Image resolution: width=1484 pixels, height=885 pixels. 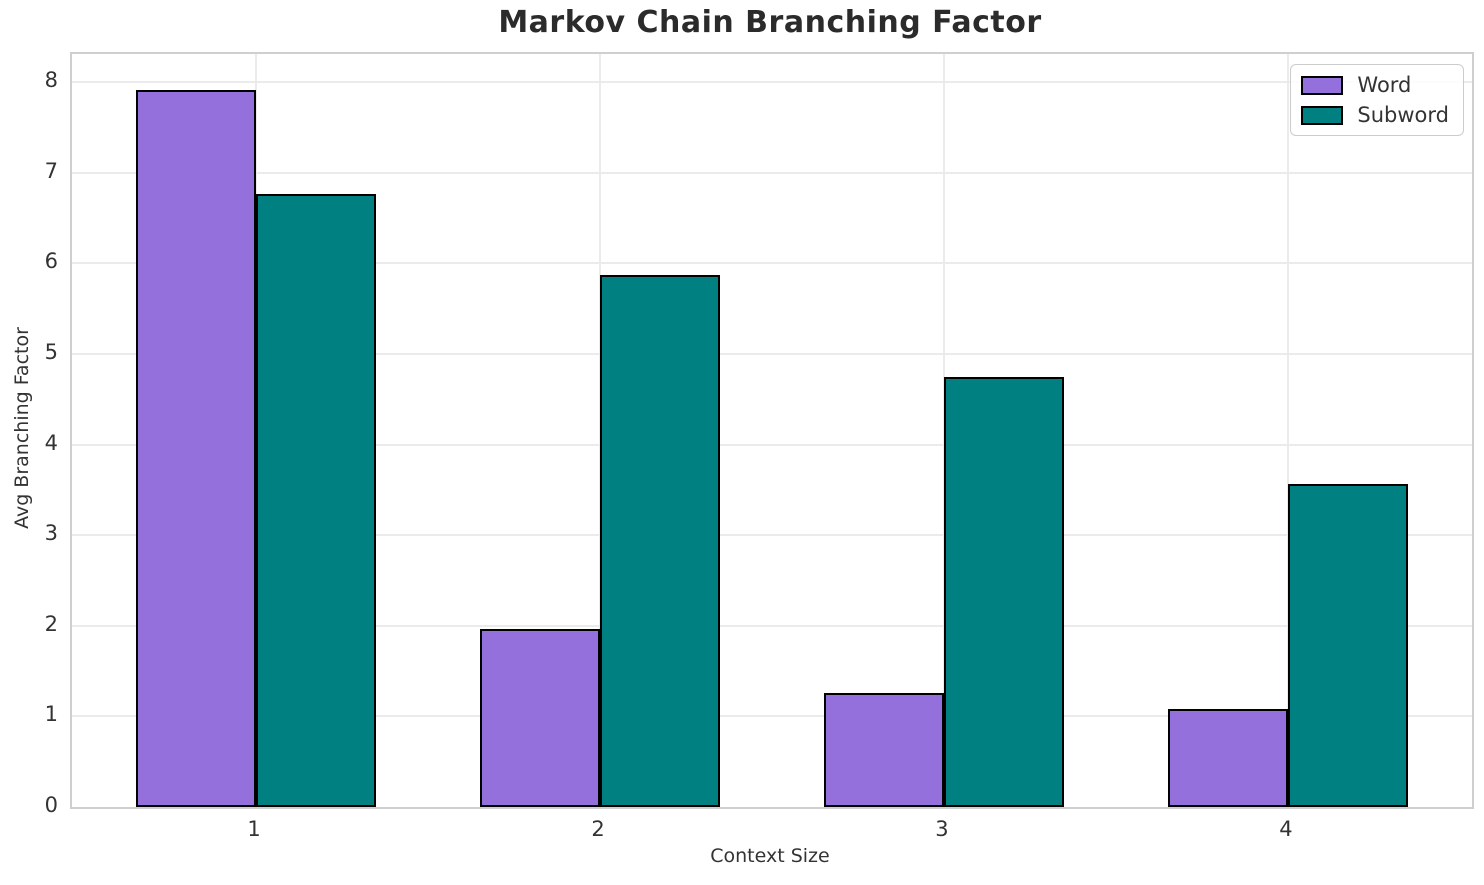 I want to click on y-tick-label: 7, so click(x=51, y=170).